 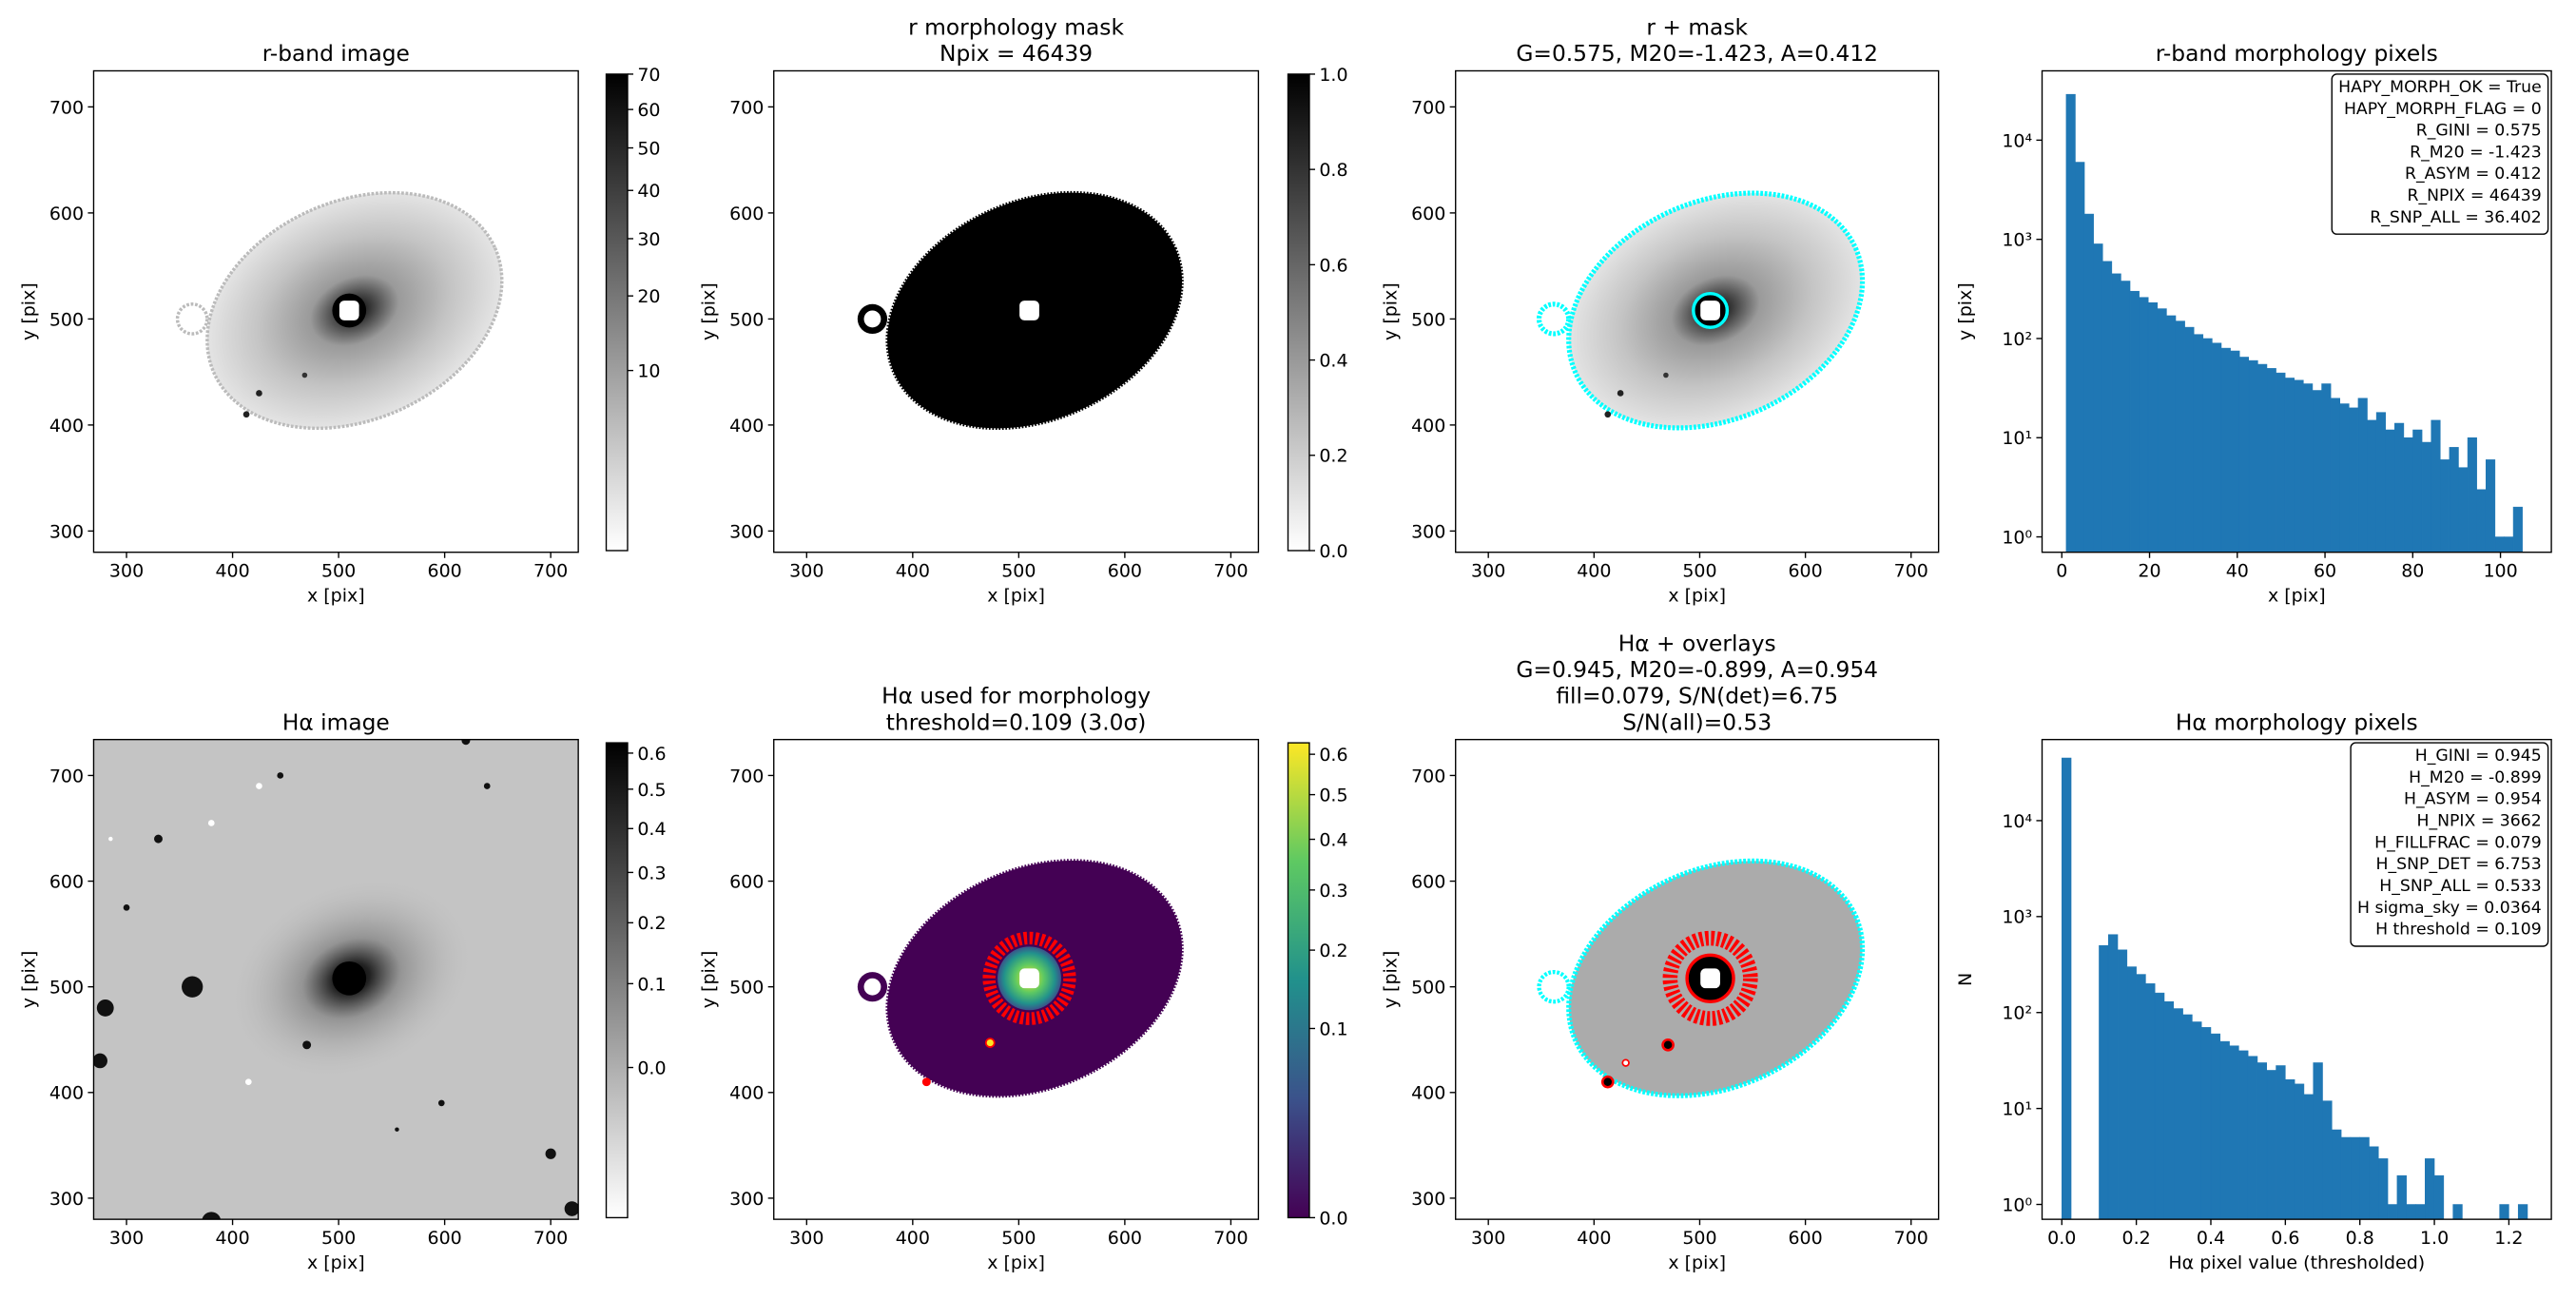 What do you see at coordinates (2443, 109) in the screenshot?
I see `annotation-line: HAPY_MORPH_FLAG = 0` at bounding box center [2443, 109].